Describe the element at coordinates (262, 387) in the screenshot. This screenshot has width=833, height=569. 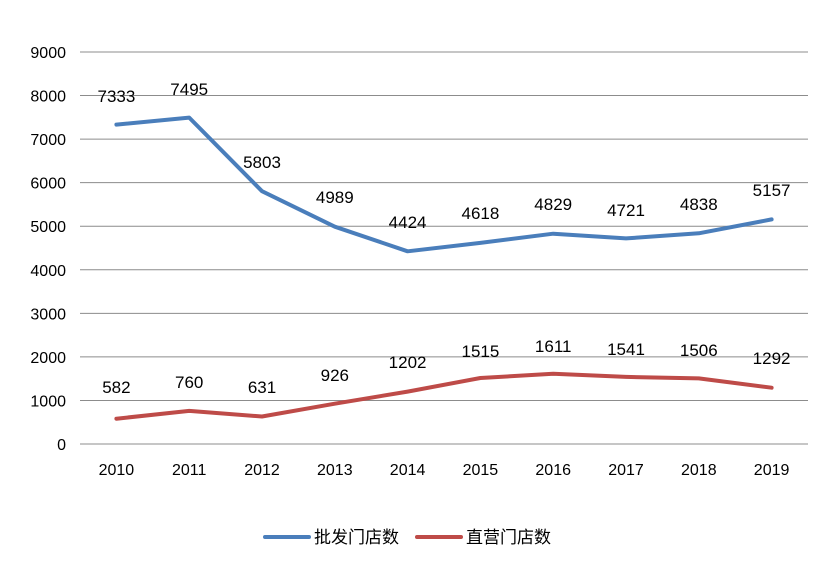
I see `data-label: 631` at that location.